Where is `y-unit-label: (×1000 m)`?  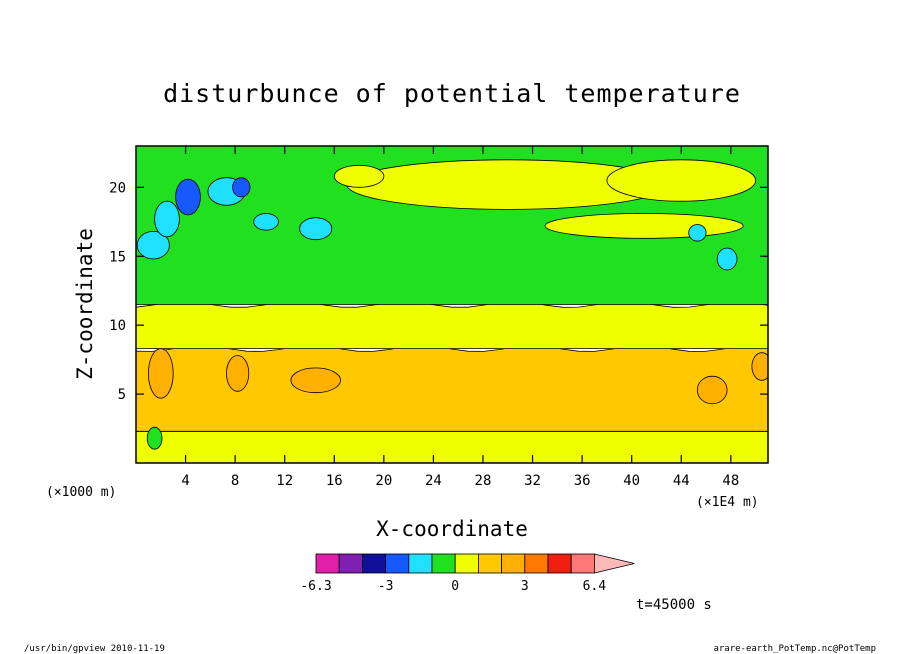 y-unit-label: (×1000 m) is located at coordinates (81, 492).